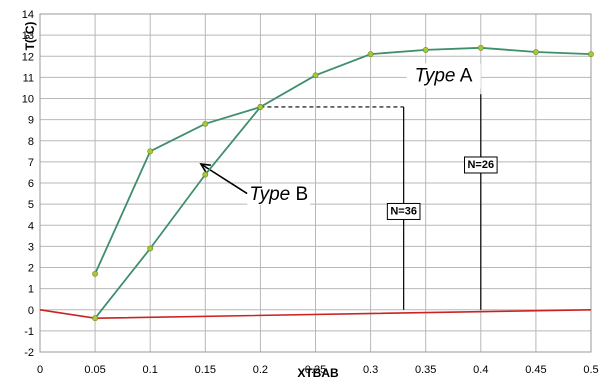  What do you see at coordinates (28, 100) in the screenshot?
I see `y-tick-label: 10` at bounding box center [28, 100].